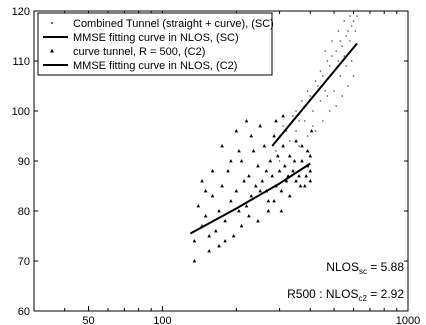 The width and height of the screenshot is (426, 325). Describe the element at coordinates (342, 267) in the screenshot. I see `annotation-main: NLOS` at that location.